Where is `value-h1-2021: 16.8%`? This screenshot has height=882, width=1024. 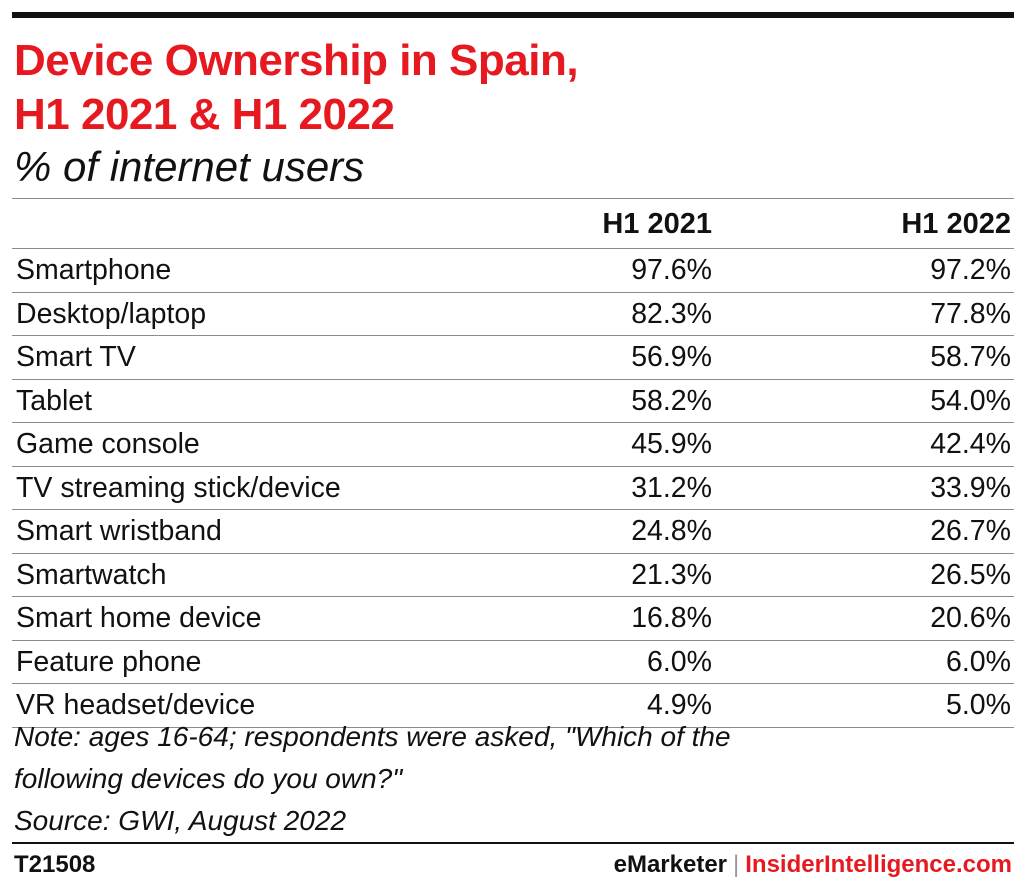
value-h1-2021: 16.8% is located at coordinates (671, 618).